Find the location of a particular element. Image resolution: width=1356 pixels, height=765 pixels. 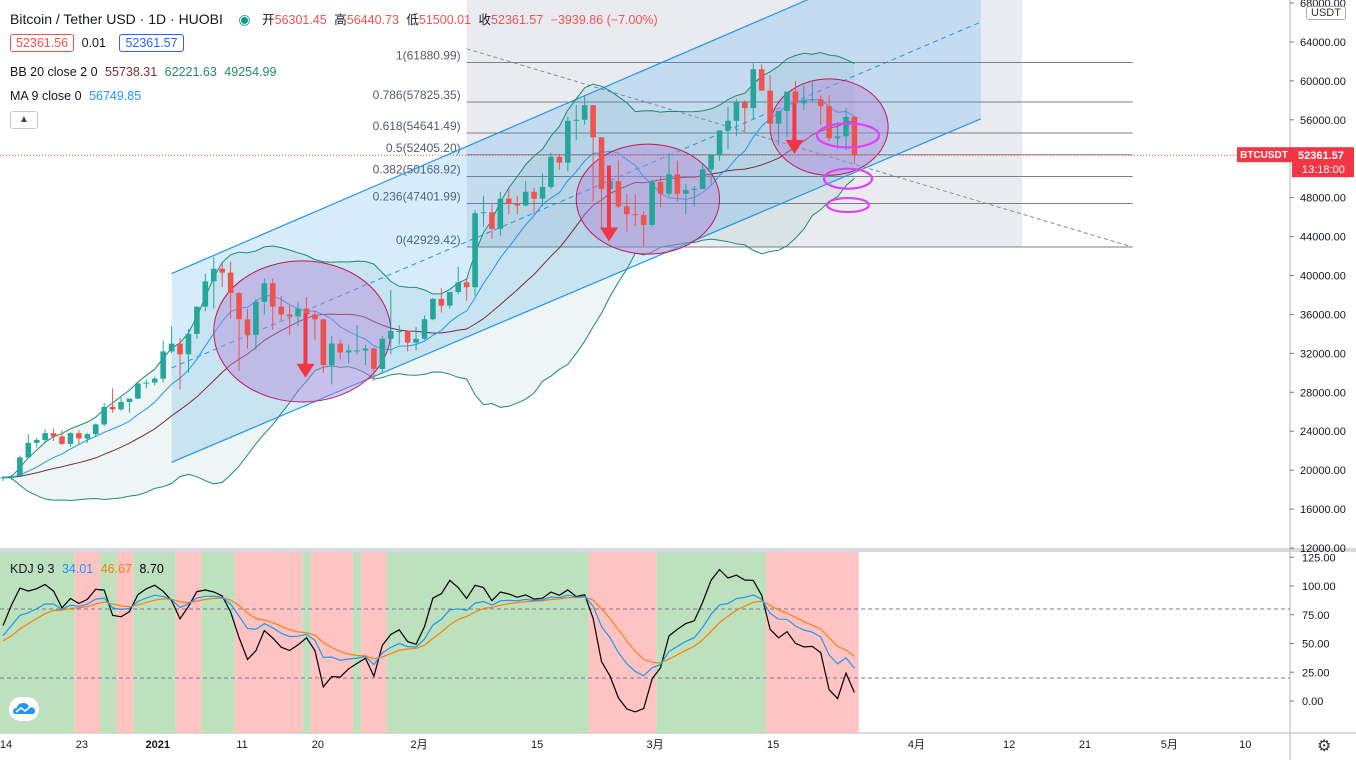

buy-price-button: 52361.57 is located at coordinates (151, 43).